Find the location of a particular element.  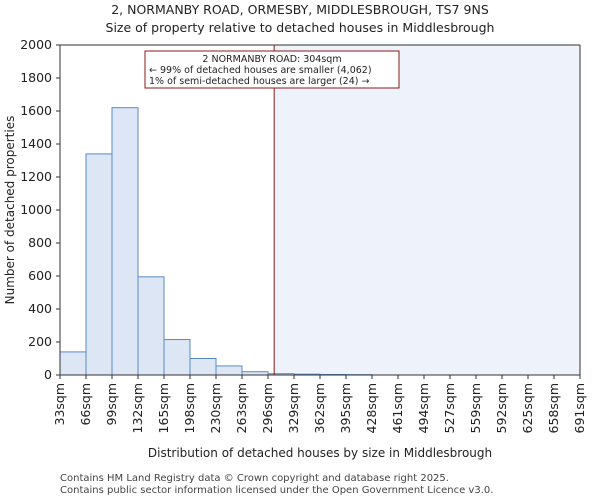

annotation-box is located at coordinates (272, 69).